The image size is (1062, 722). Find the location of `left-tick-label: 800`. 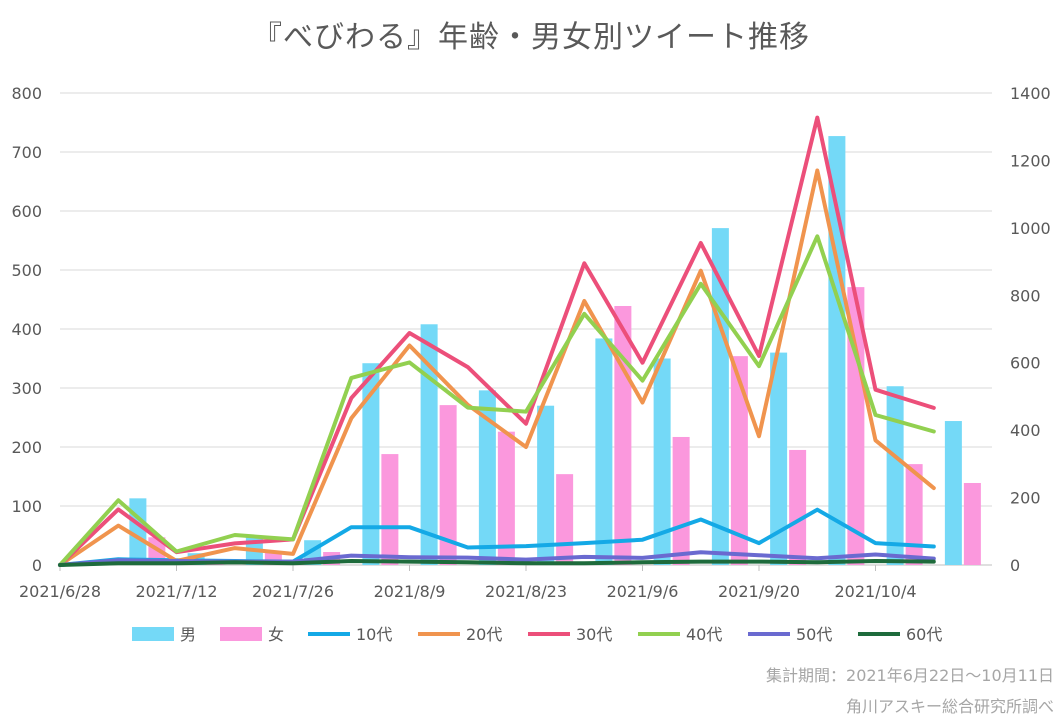

left-tick-label: 800 is located at coordinates (26, 93).